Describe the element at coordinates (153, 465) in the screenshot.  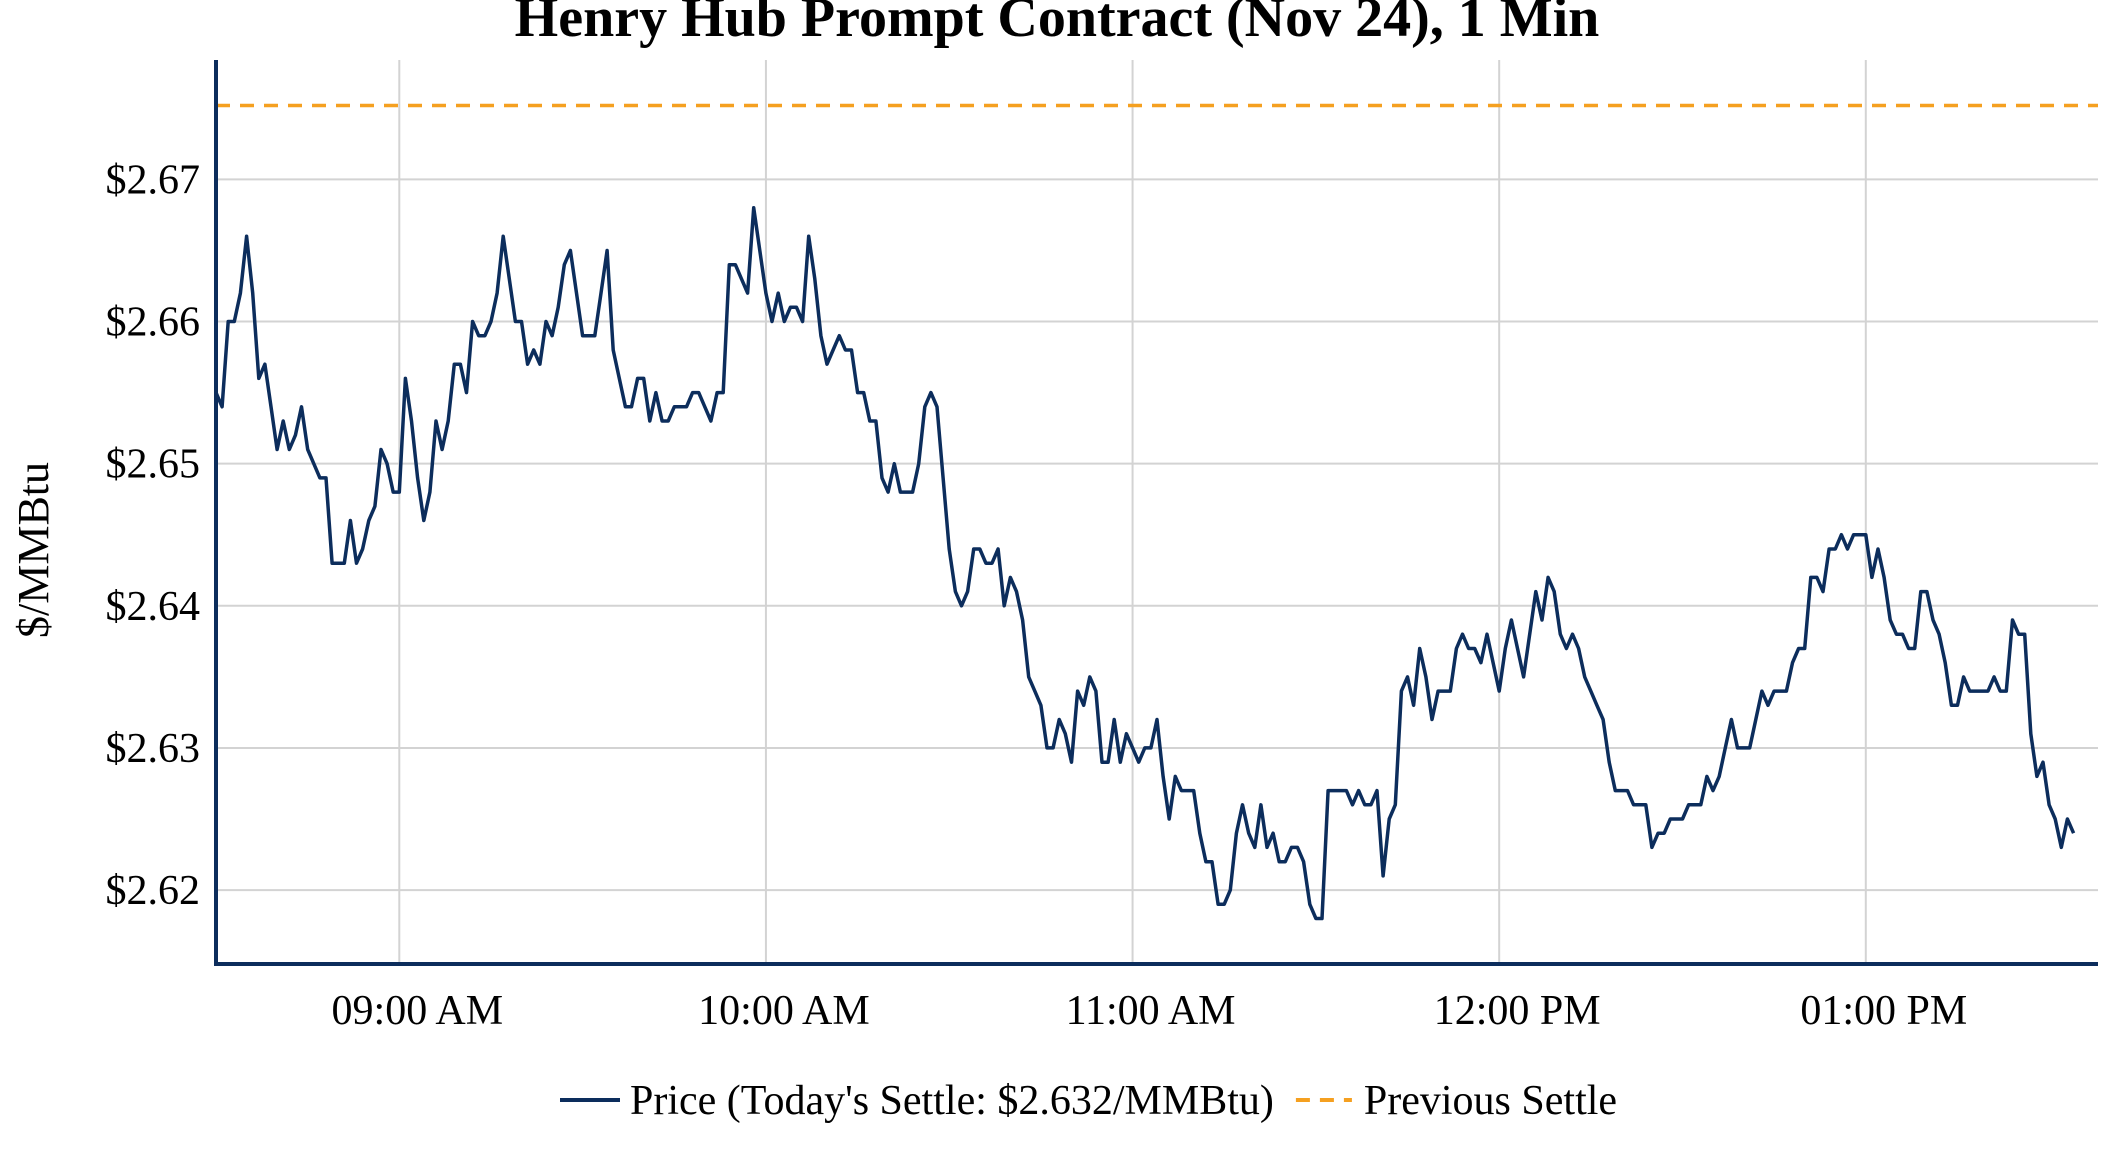
I see `y-tick-label: $2.65` at that location.